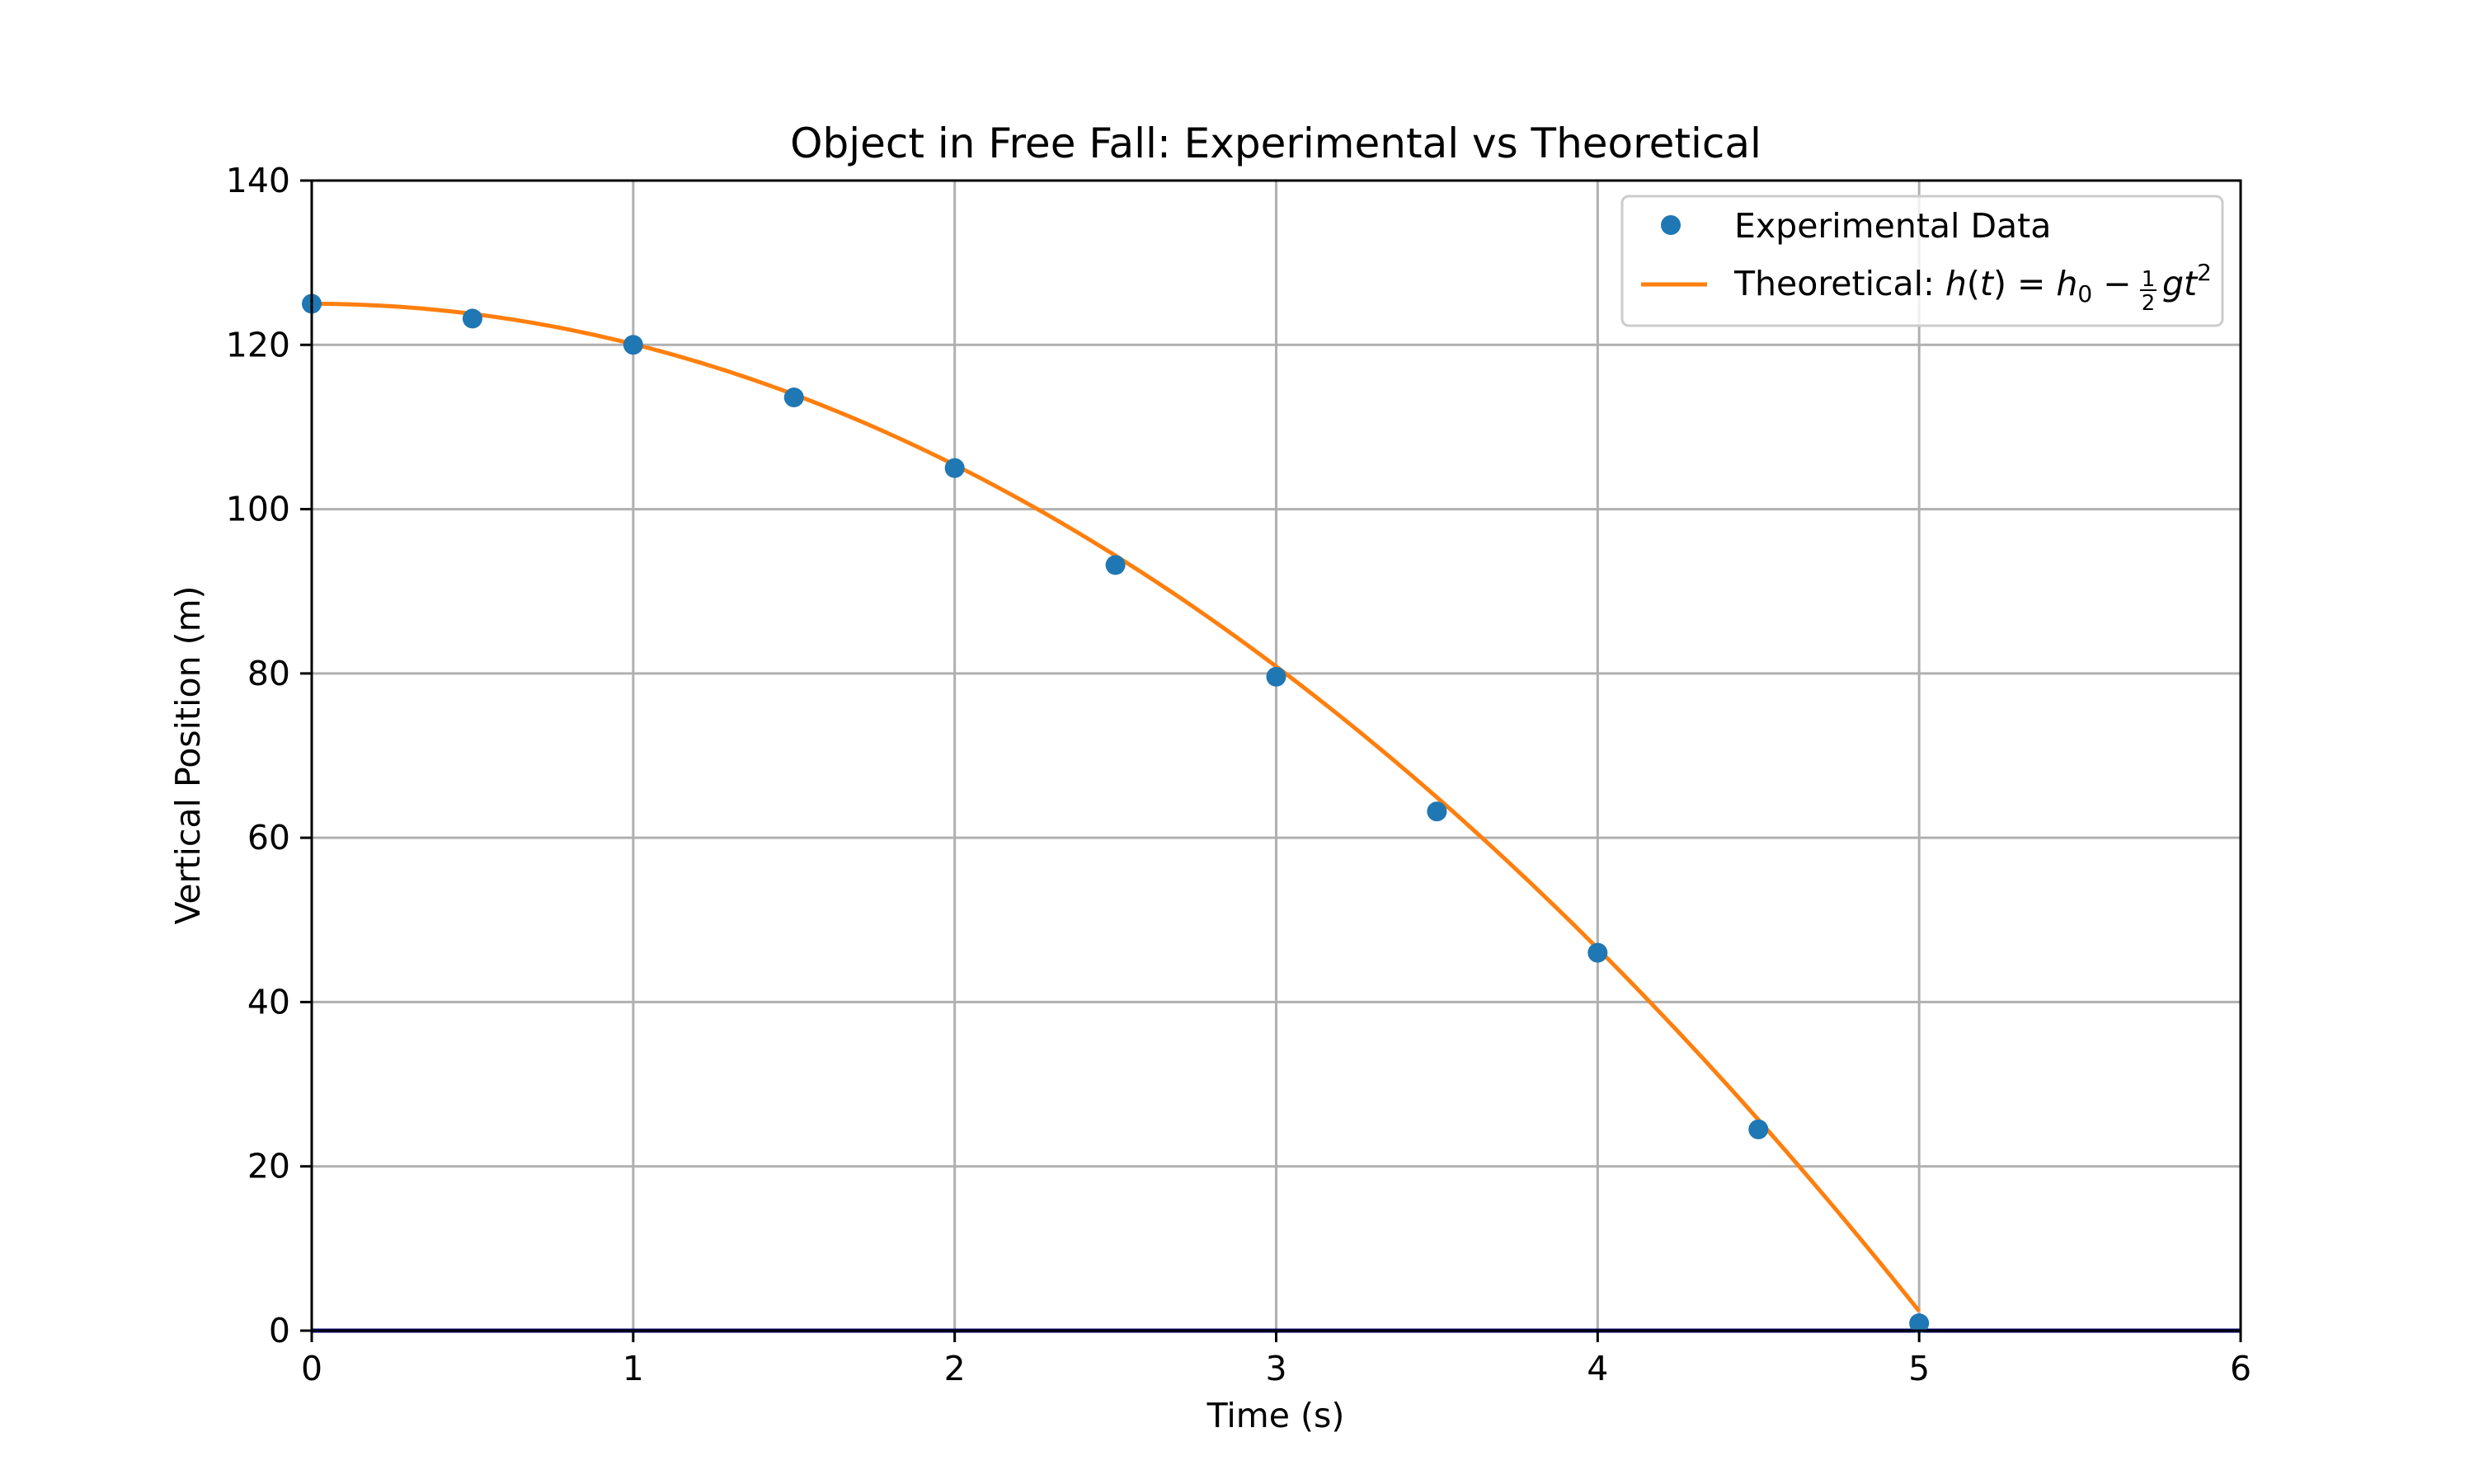 This screenshot has width=2474, height=1484. Describe the element at coordinates (1839, 283) in the screenshot. I see `legend-line-prefix: Theoretical:` at that location.